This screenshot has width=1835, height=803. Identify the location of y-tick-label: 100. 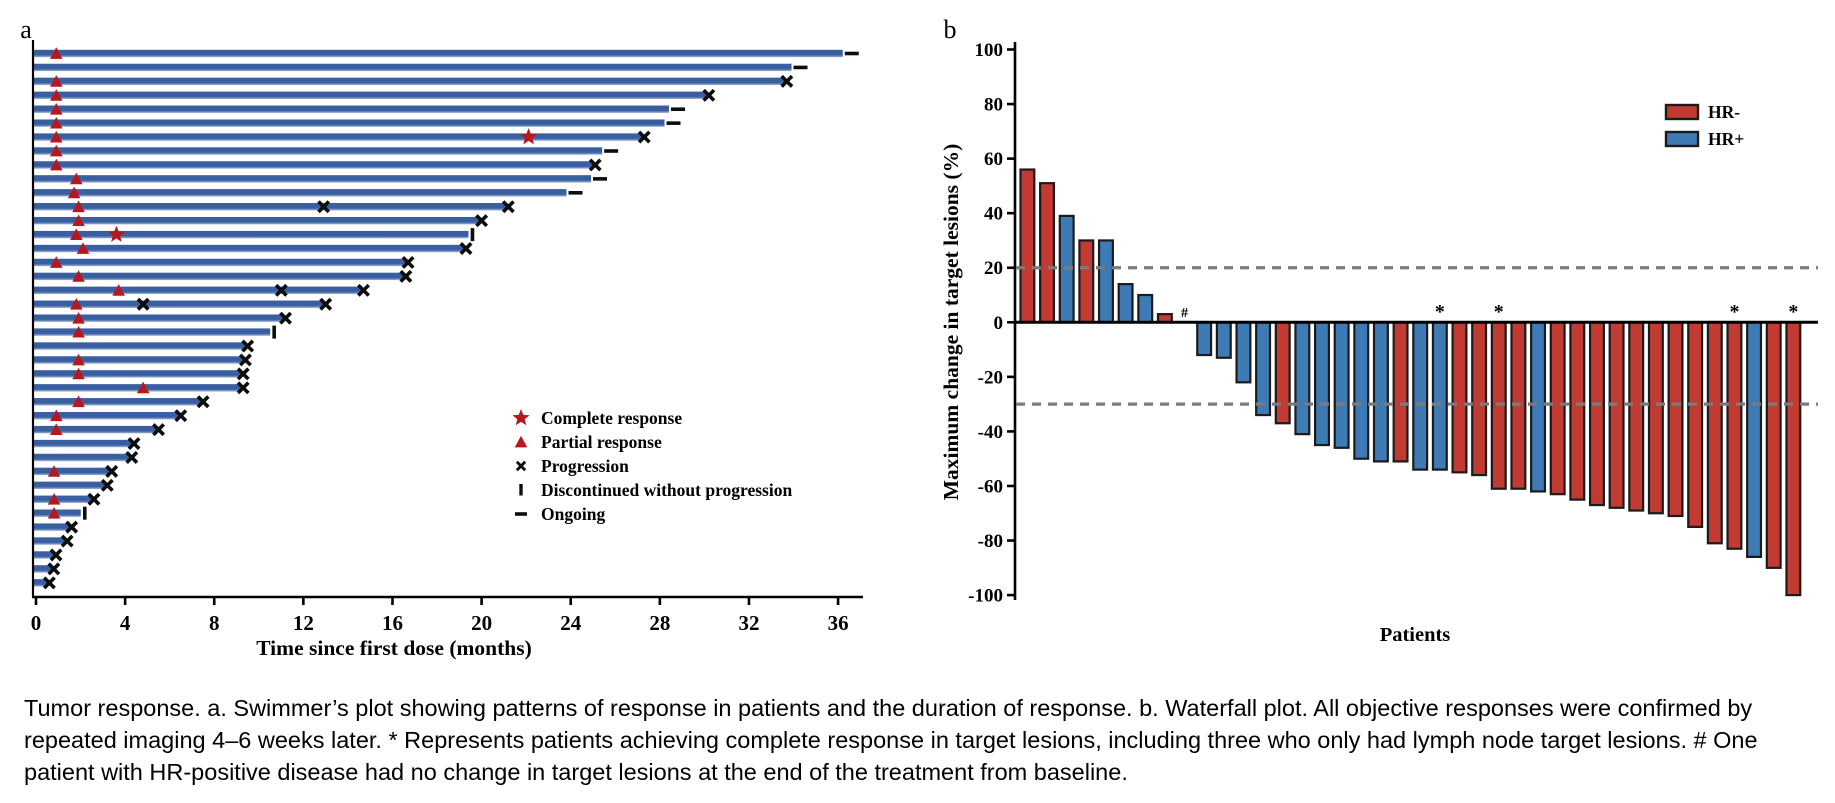
(989, 50).